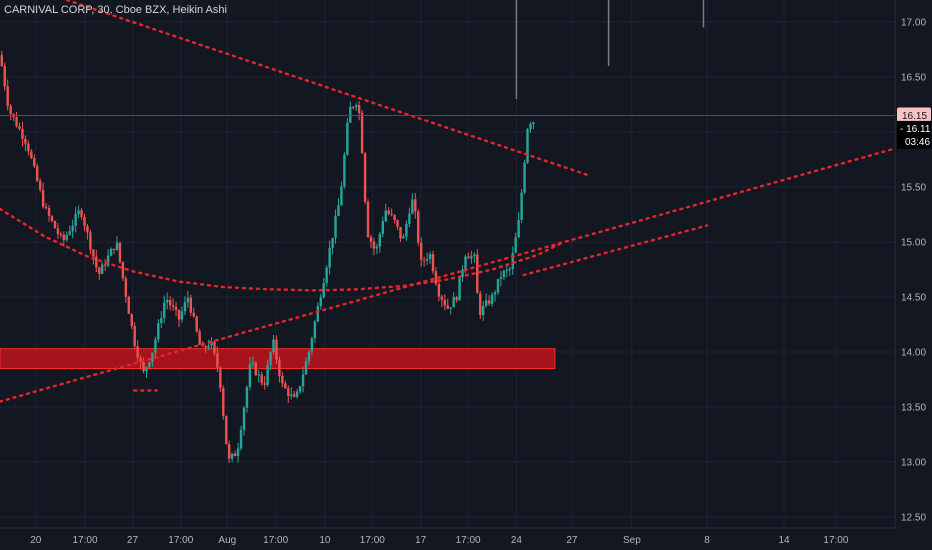  I want to click on price-tick-label: 13.00, so click(913, 463).